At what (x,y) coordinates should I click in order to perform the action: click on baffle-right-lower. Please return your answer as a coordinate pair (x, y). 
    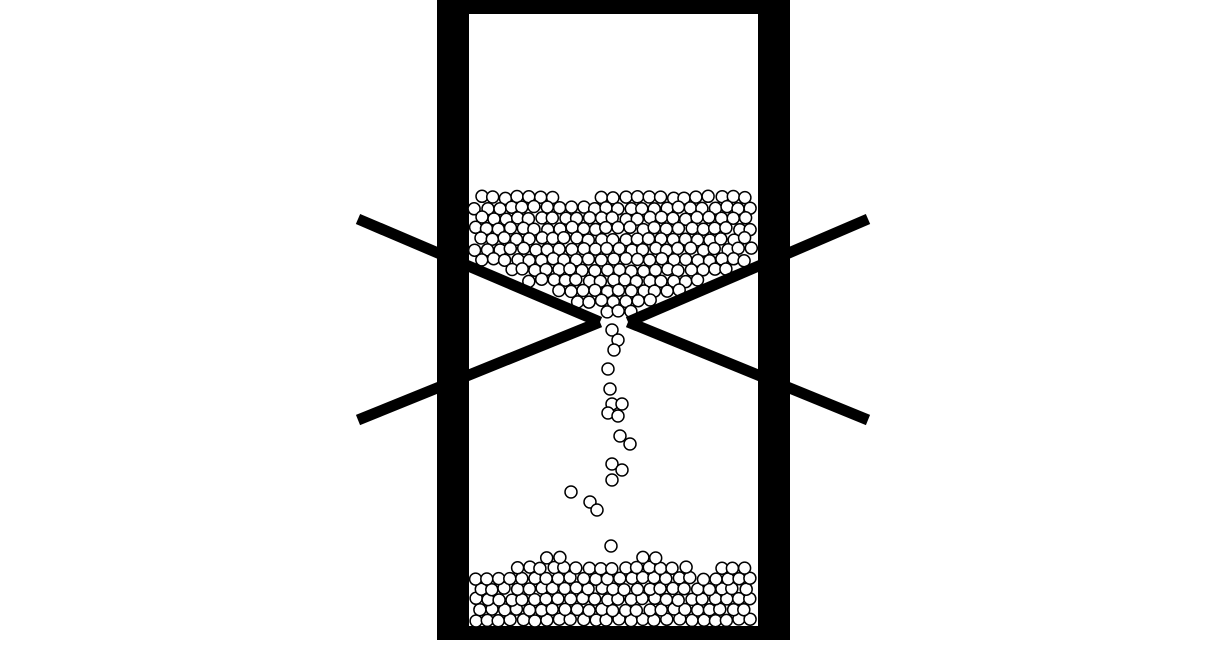
    Looking at the image, I should click on (748, 371).